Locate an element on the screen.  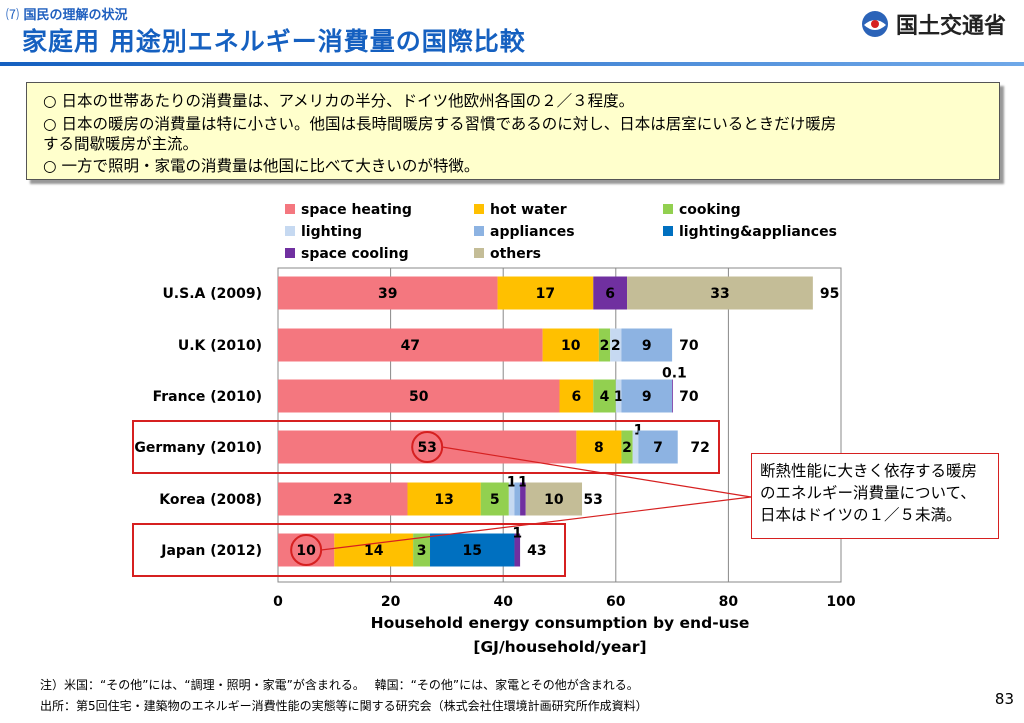
legend-label: cooking is located at coordinates (710, 210).